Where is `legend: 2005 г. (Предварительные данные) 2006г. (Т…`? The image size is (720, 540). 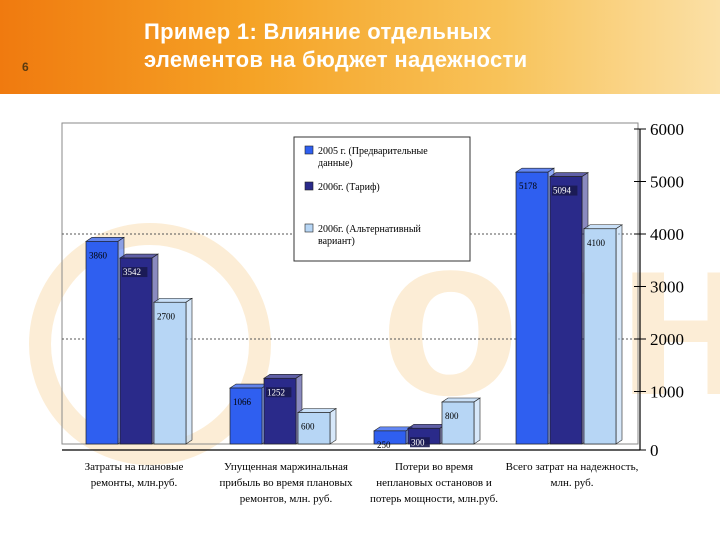
legend: 2005 г. (Предварительные данные) 2006г. (Т… is located at coordinates (382, 199).